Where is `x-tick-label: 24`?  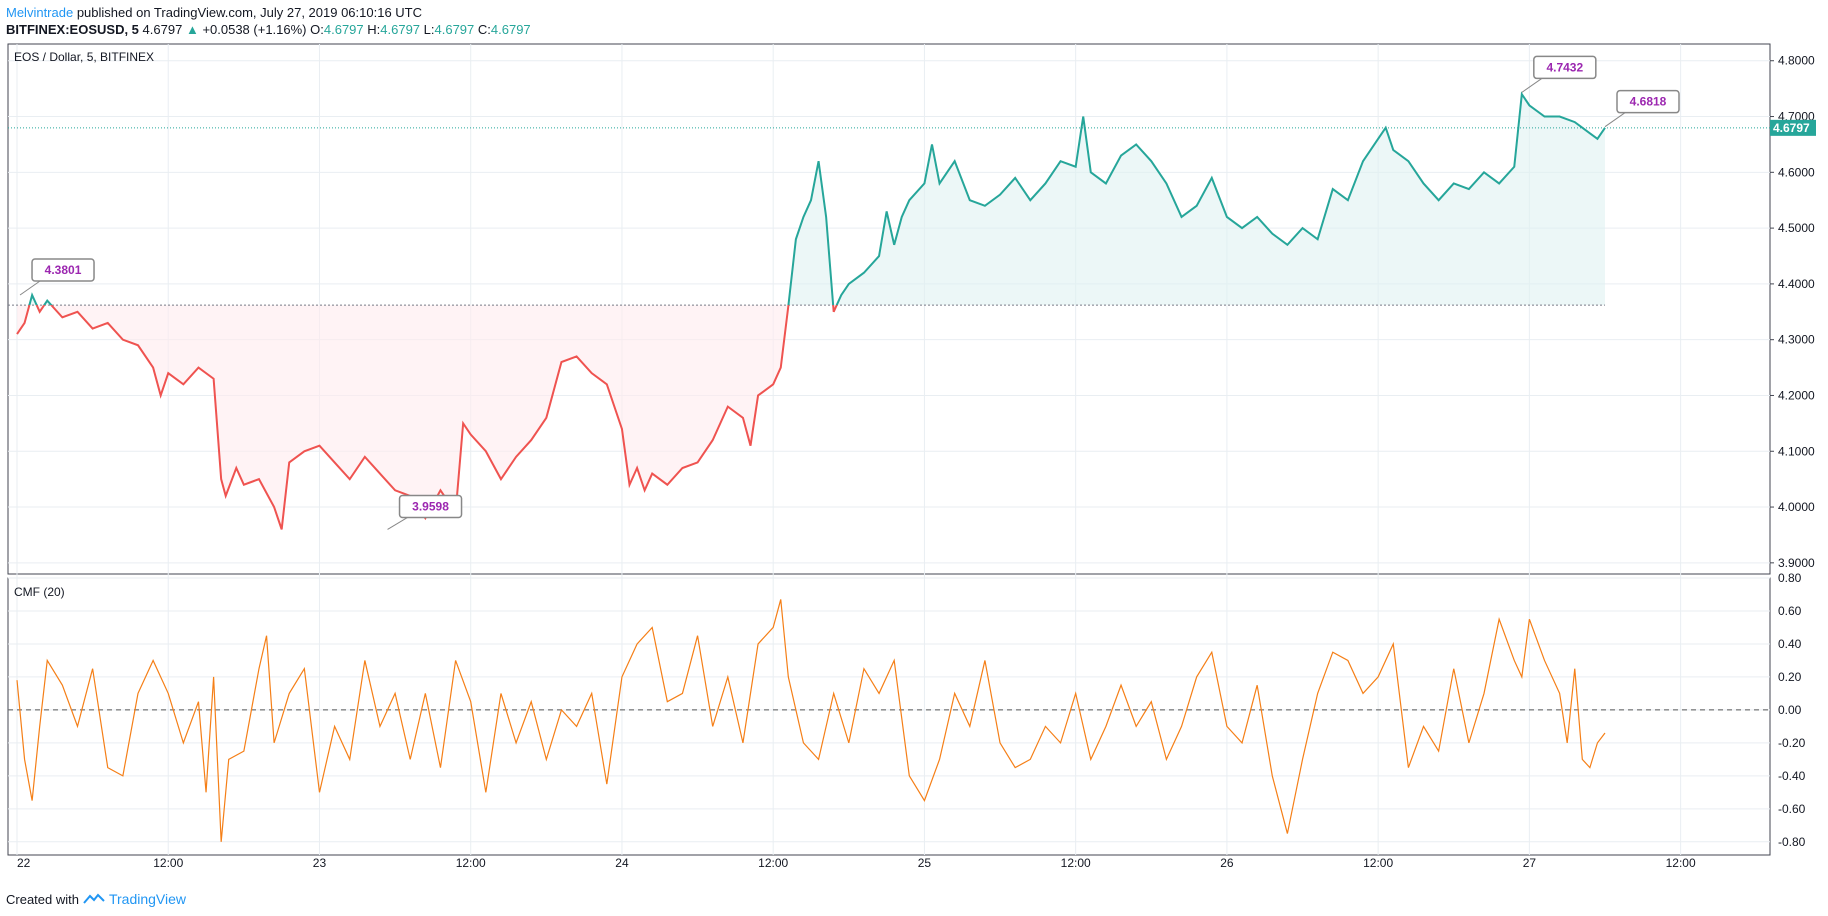
x-tick-label: 24 is located at coordinates (622, 863).